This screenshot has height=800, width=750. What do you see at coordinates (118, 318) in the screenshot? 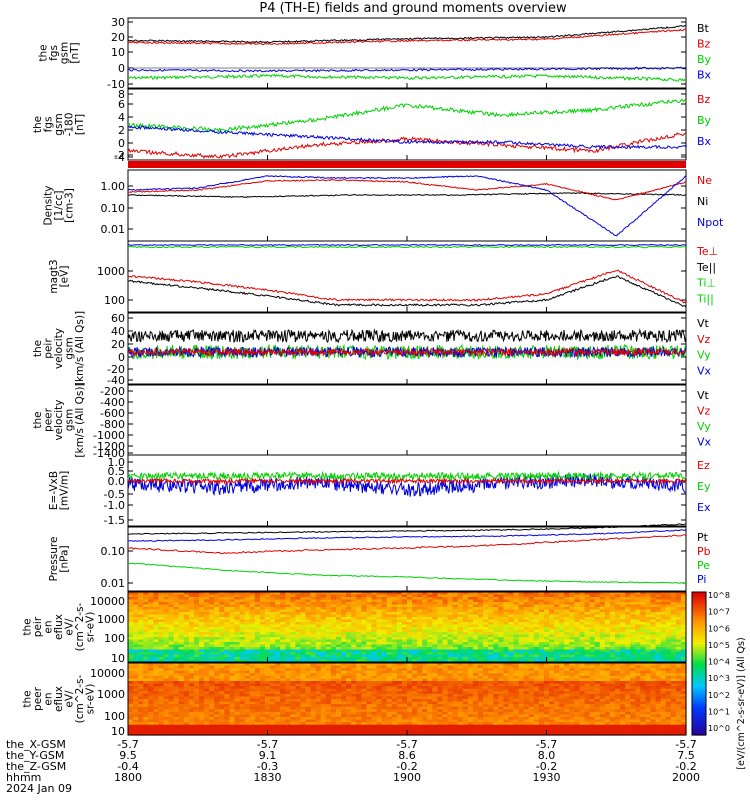
I see `ytick-label: 60` at bounding box center [118, 318].